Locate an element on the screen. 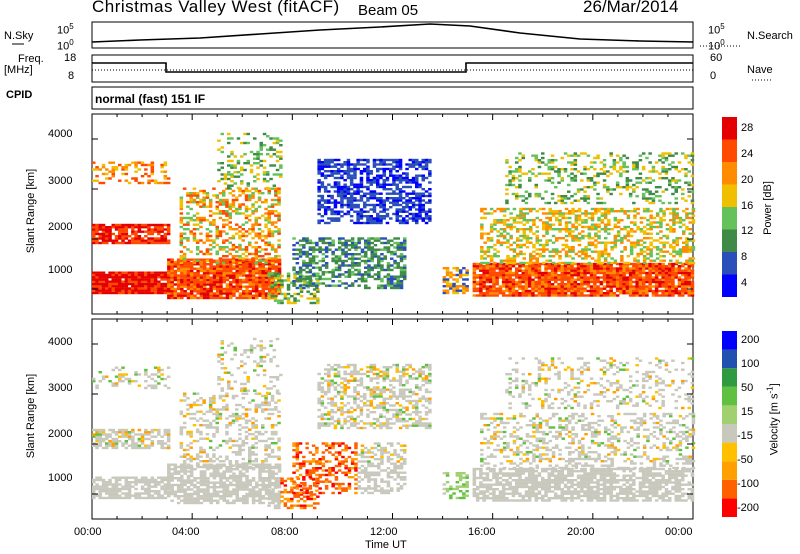 The width and height of the screenshot is (800, 554). freq-trace is located at coordinates (392, 67).